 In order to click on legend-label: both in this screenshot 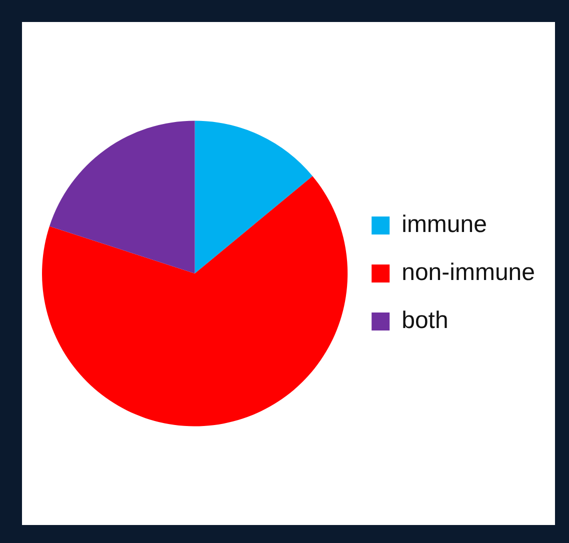, I will do `click(425, 320)`.